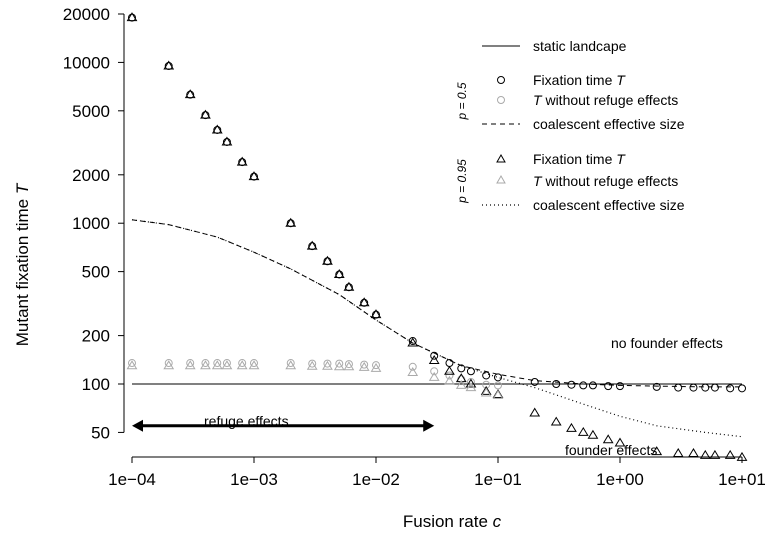  I want to click on y-axis-title: Mutant fixation time T, so click(22, 264).